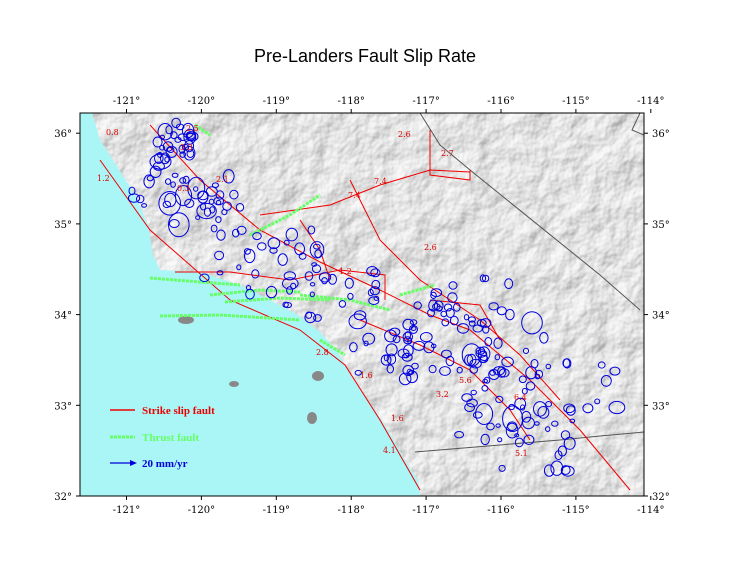 The image size is (730, 564). Describe the element at coordinates (170, 438) in the screenshot. I see `legend-label: Thrust fault` at that location.